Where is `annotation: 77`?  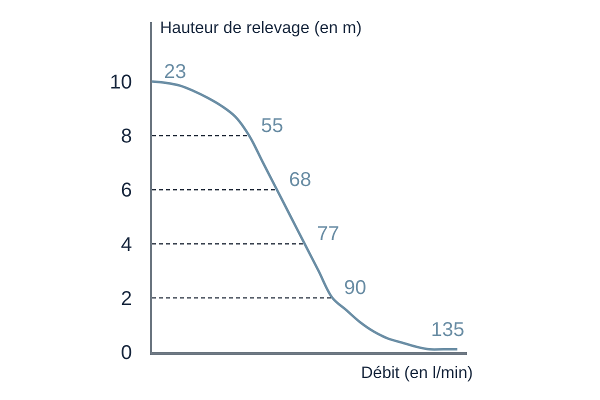 annotation: 77 is located at coordinates (328, 234).